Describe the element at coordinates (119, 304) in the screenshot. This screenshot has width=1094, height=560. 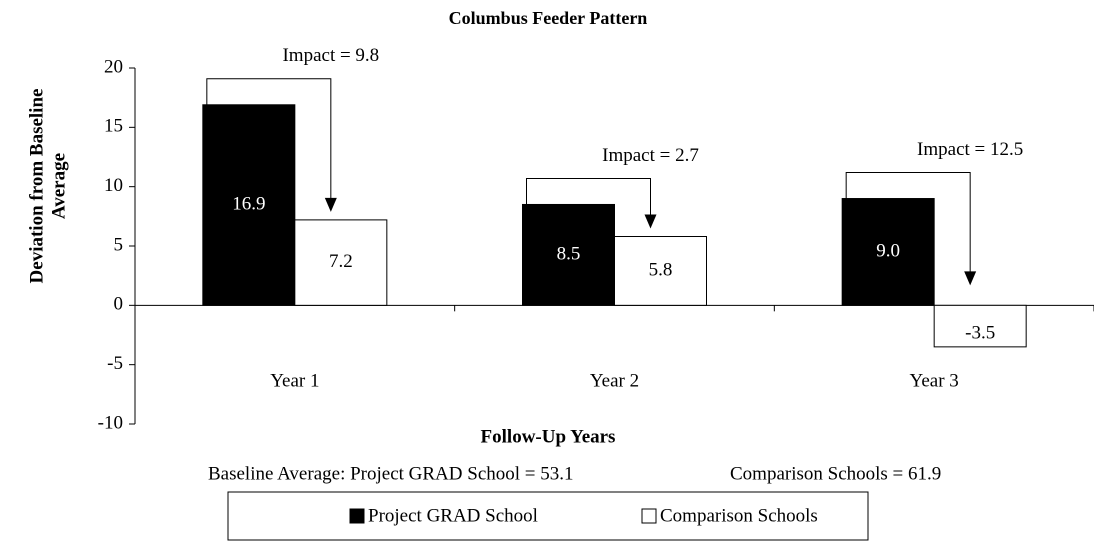
I see `y-tick-label: 0` at that location.